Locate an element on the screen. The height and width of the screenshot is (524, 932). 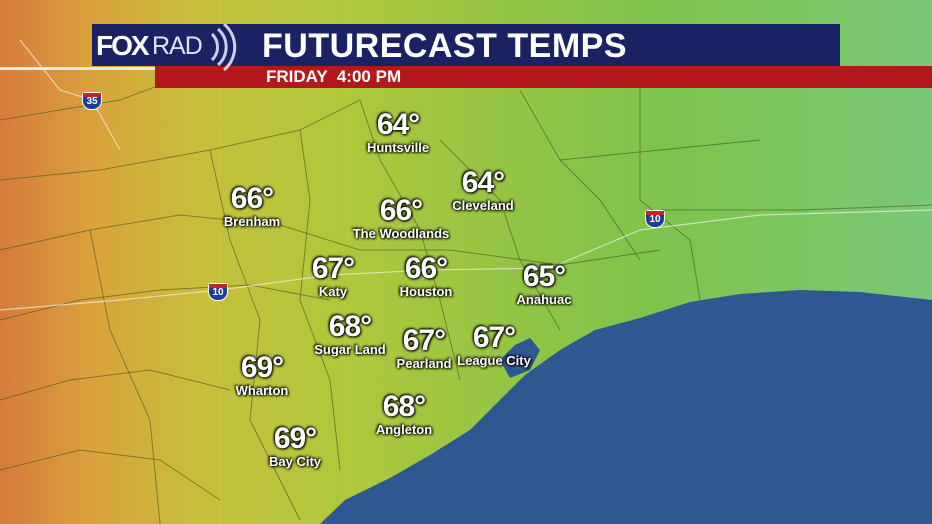
city-temp: 65° is located at coordinates (544, 276).